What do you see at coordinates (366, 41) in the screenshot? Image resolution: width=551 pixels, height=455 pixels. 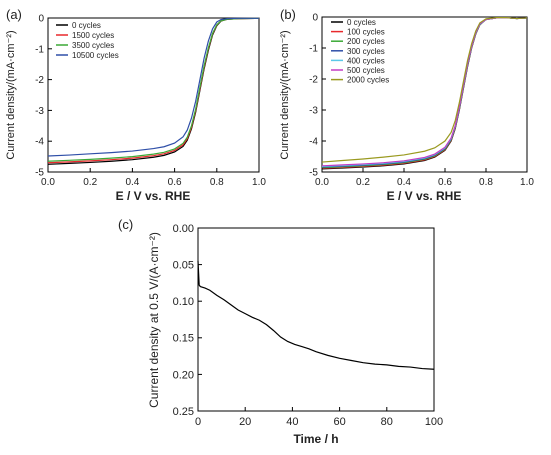 I see `panel-b-legend-label: 200 cycles` at bounding box center [366, 41].